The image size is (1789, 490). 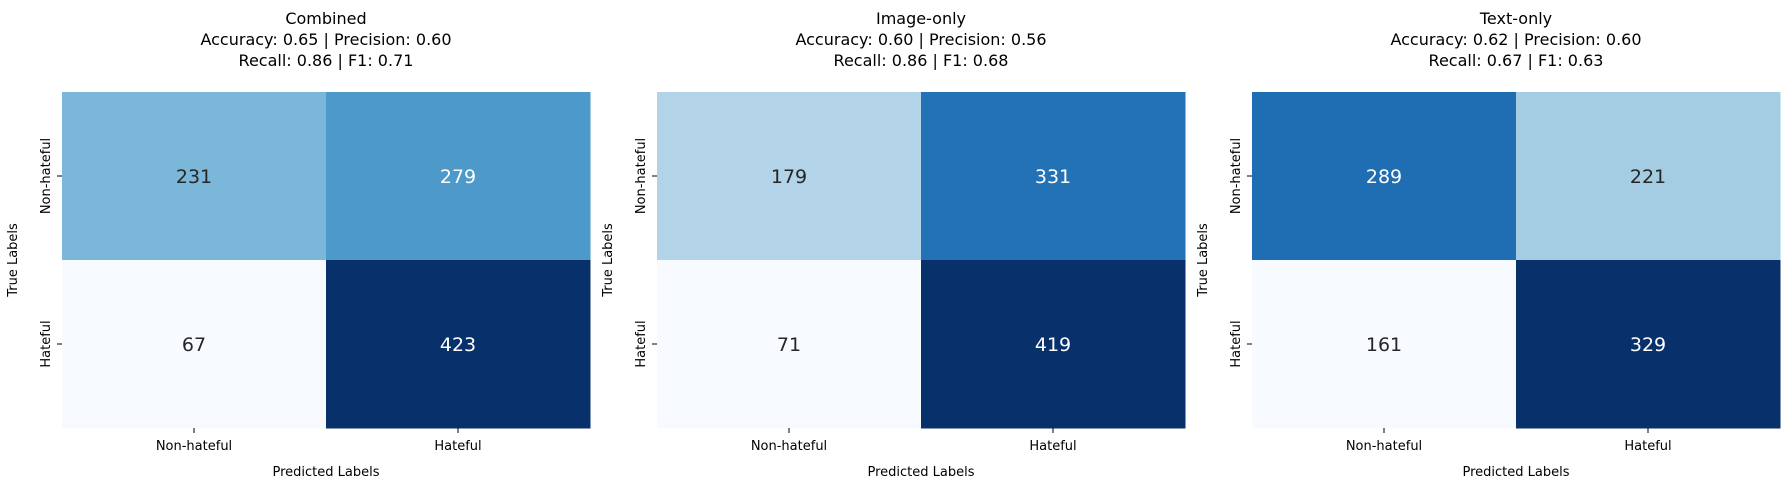 I want to click on cell-value: 67, so click(x=194, y=345).